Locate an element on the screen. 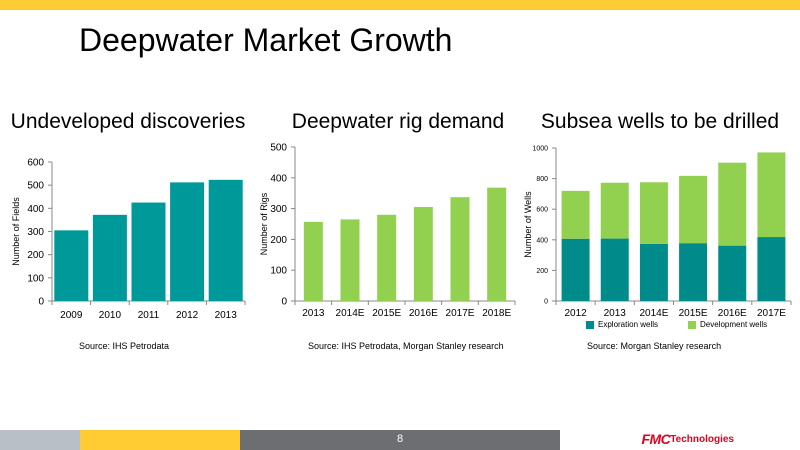 This screenshot has height=450, width=800. chart2-ytick-label: 500 is located at coordinates (278, 148).